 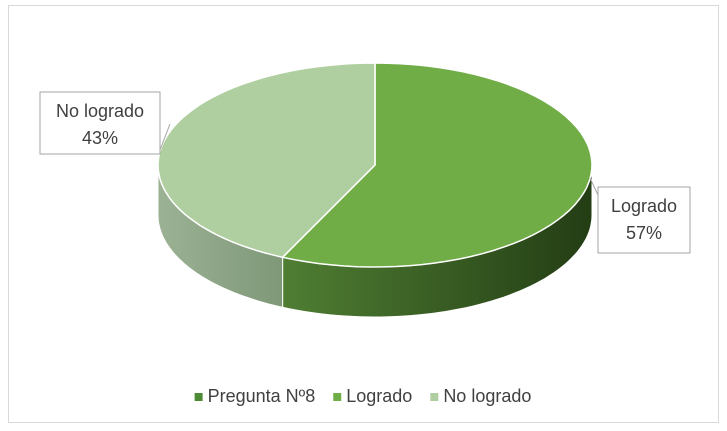 I want to click on legend-label: Logrado, so click(x=379, y=396).